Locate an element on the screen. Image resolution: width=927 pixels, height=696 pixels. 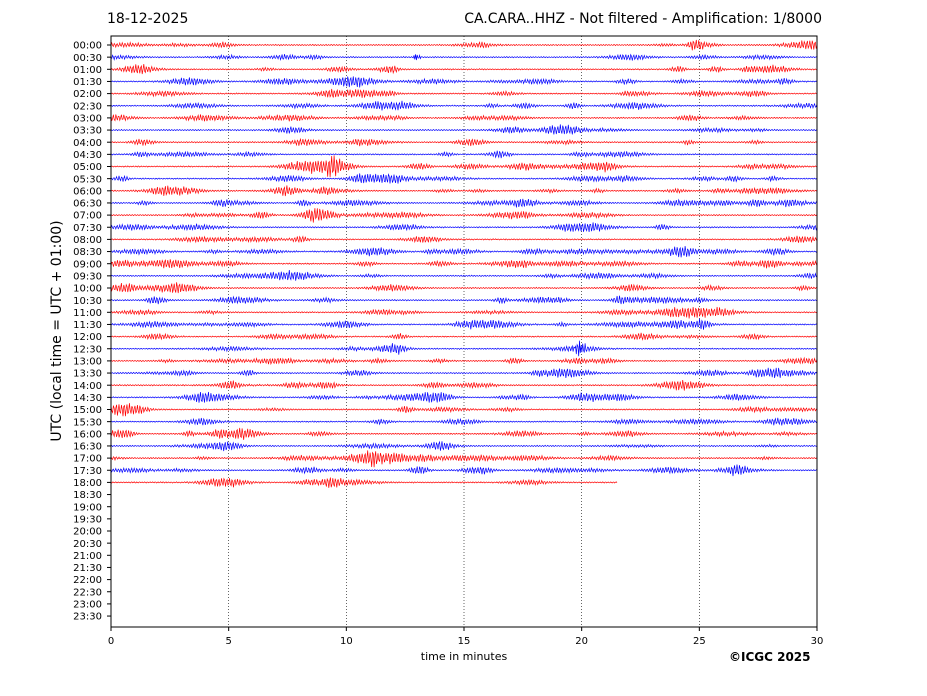
date-label: 18-12-2025 is located at coordinates (148, 19).